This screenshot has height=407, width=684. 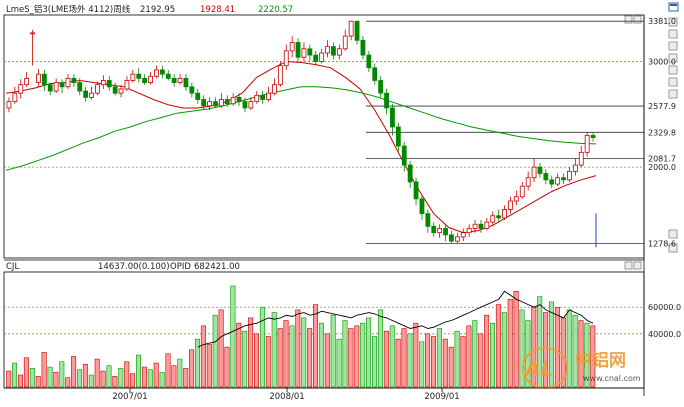 What do you see at coordinates (12, 267) in the screenshot?
I see `volume-label: CJL` at bounding box center [12, 267].